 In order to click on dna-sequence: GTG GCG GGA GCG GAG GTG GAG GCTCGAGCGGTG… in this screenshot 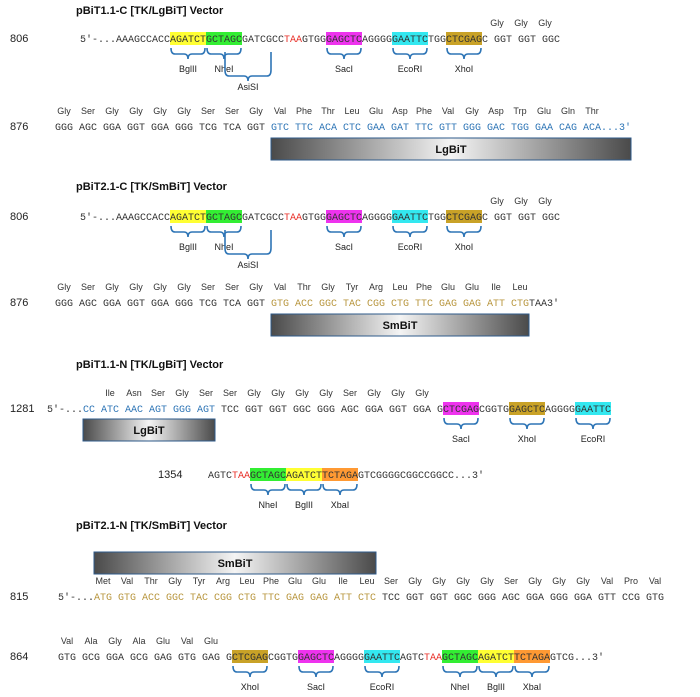, I will do `click(331, 658)`.